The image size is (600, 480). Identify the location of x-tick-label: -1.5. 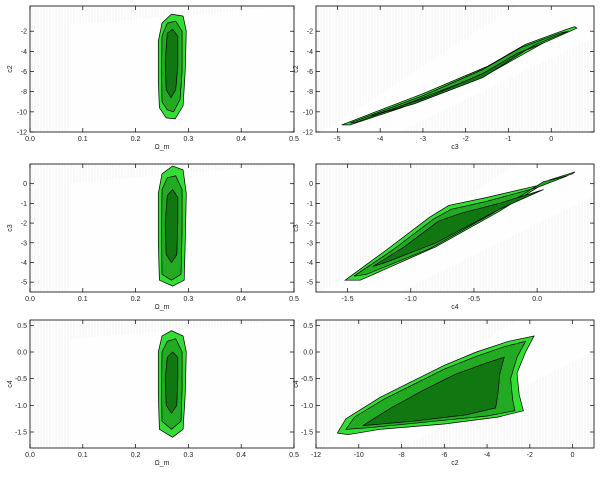
(348, 299).